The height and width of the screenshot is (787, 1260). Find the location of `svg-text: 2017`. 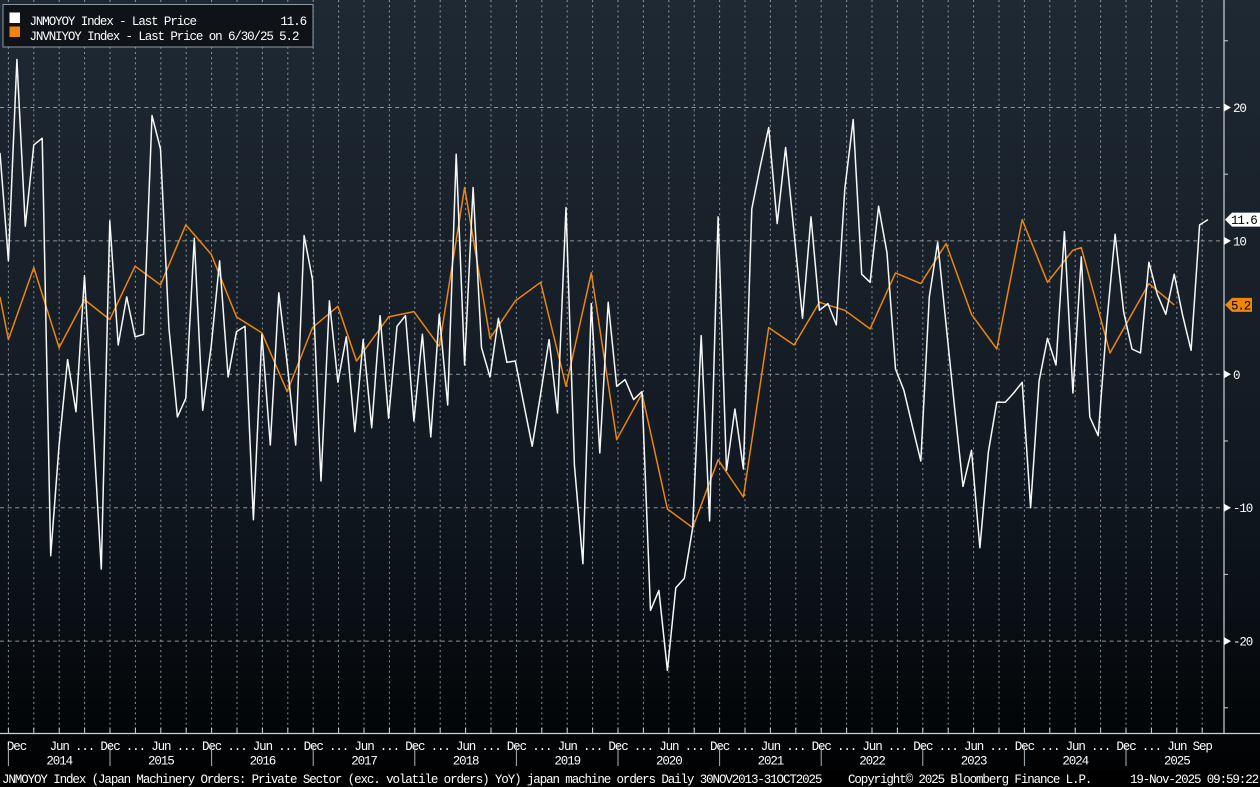

svg-text: 2017 is located at coordinates (364, 762).